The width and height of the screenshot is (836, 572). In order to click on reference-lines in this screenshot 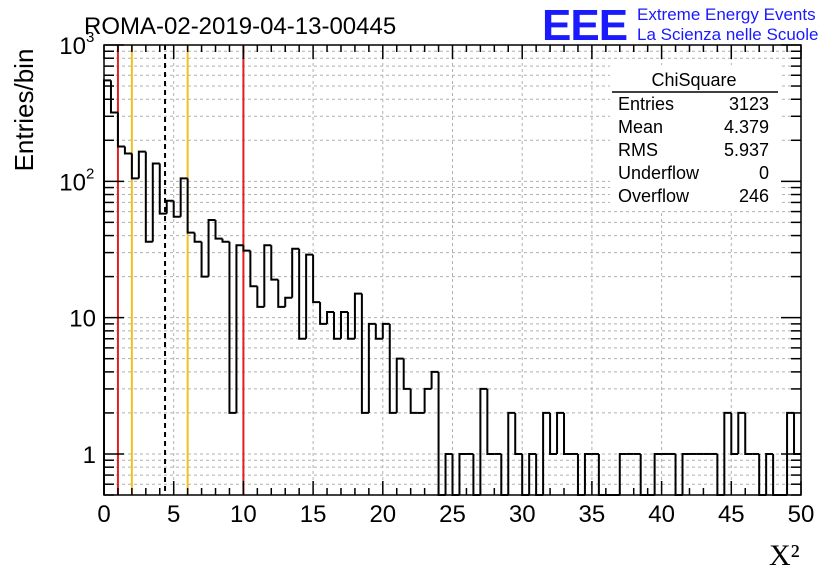, I will do `click(180, 270)`.